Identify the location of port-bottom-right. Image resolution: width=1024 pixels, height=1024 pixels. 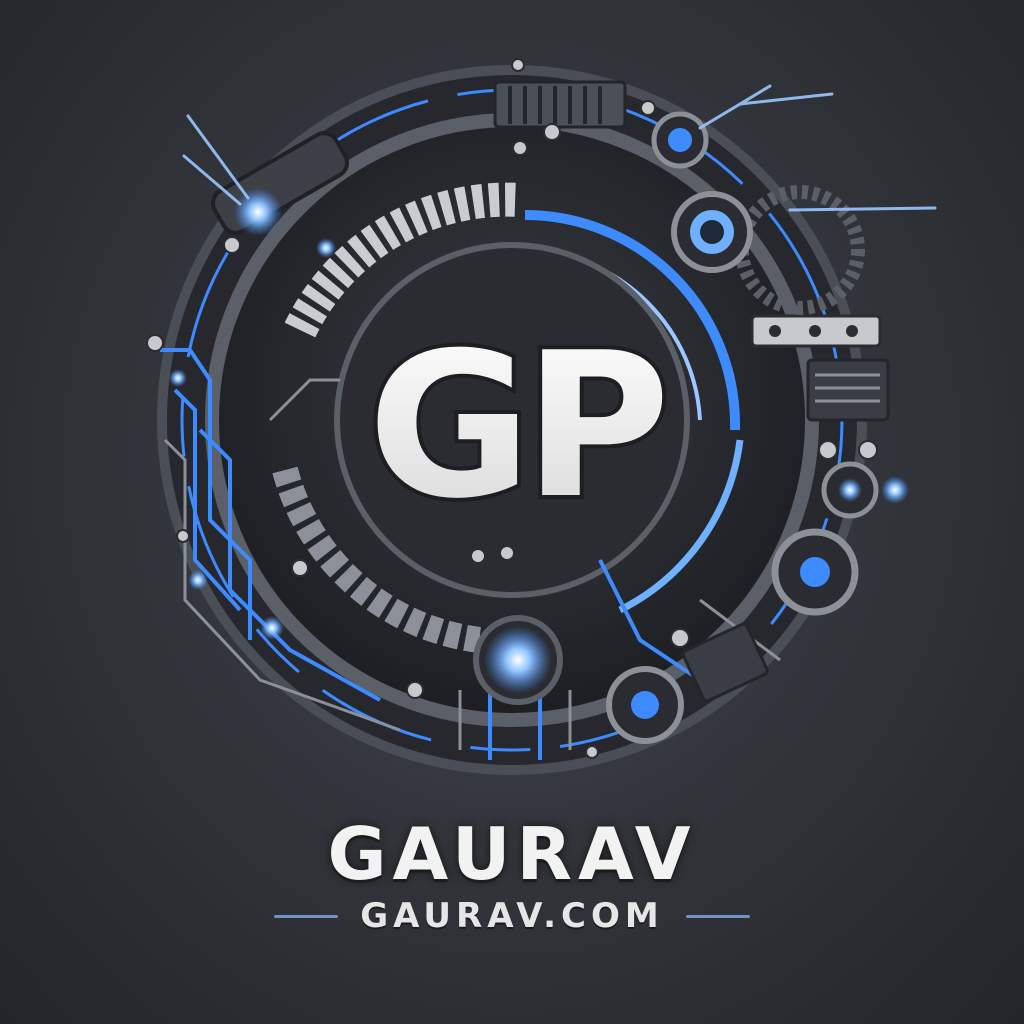
(645, 705).